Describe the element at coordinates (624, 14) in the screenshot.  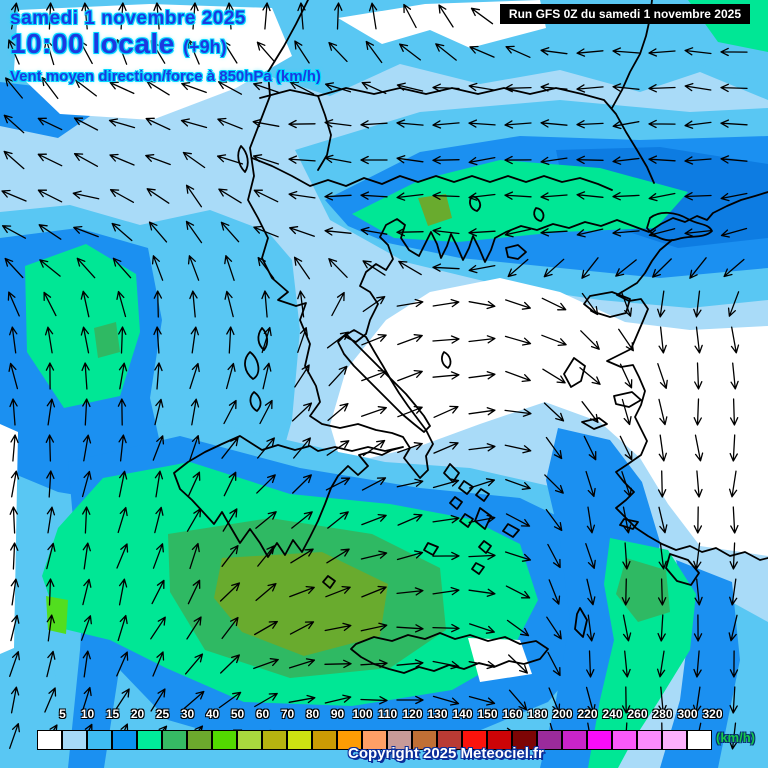
I see `run-info-badge: Run GFS 0Z du samedi 1 novembre 2025` at that location.